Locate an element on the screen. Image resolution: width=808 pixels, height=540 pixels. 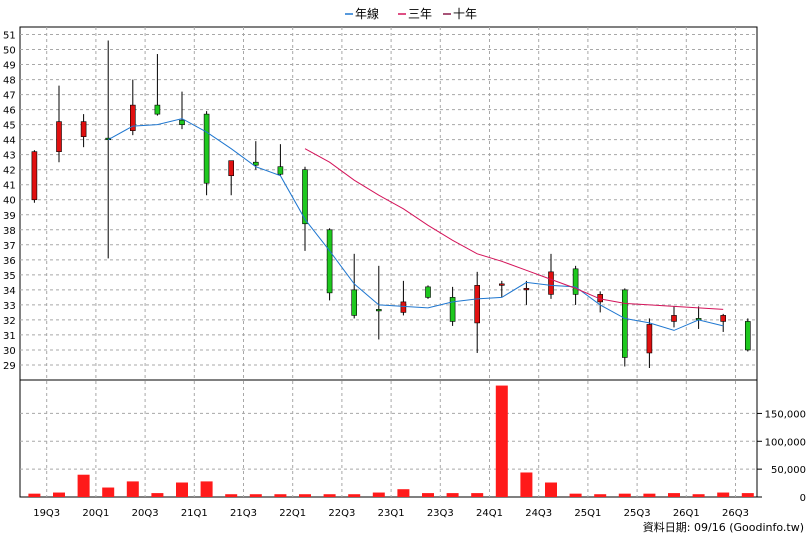
price-tick-29: 29 is located at coordinates (9, 366).